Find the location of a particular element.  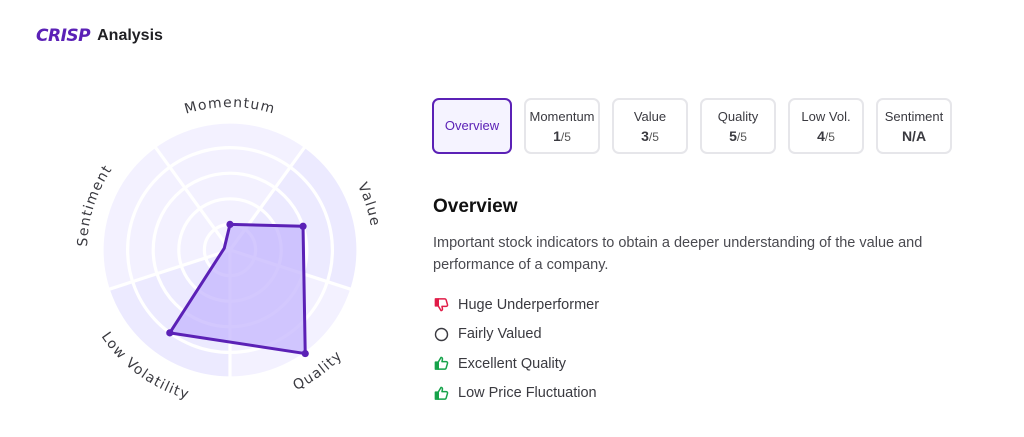

radar-axis-label-text: Momentum is located at coordinates (229, 106).